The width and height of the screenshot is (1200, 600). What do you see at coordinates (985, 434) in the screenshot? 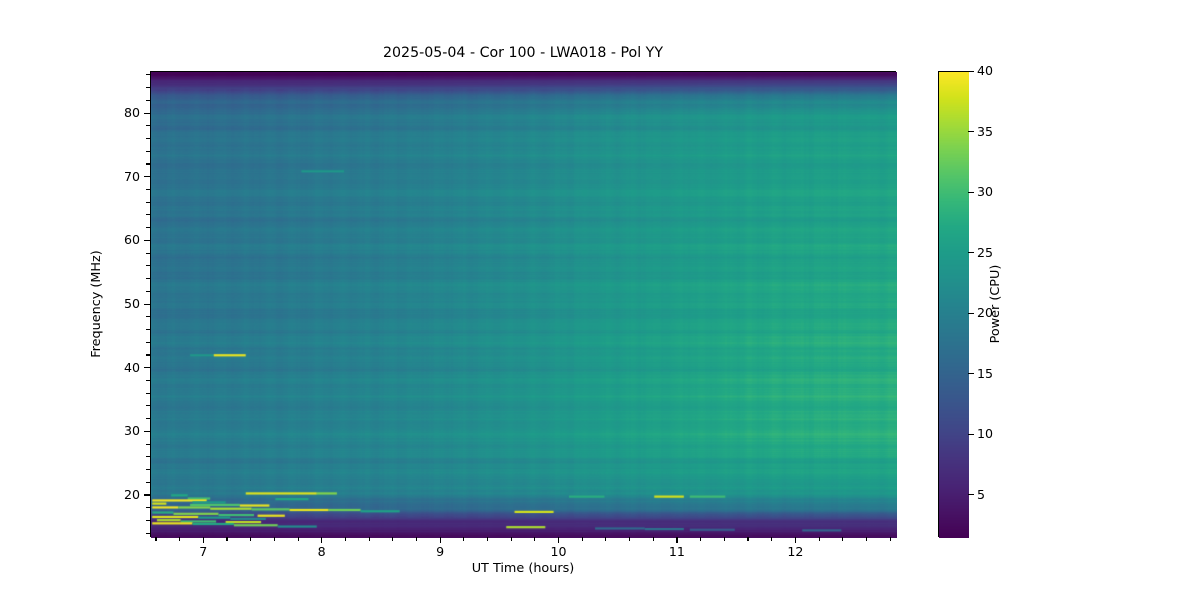
I see `colorbar-tick-label: 10` at bounding box center [985, 434].